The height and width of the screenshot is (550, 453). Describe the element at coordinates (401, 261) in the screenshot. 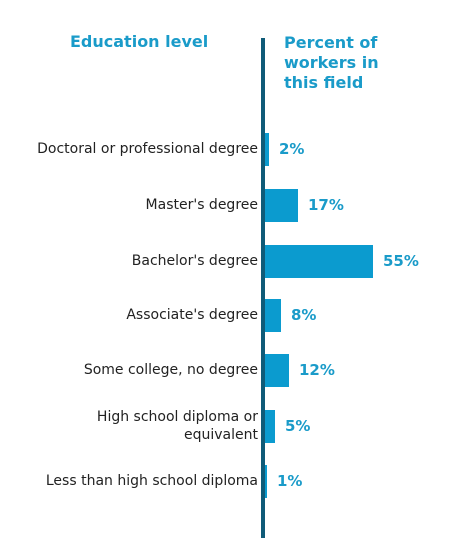

I see `value-label: 55%` at that location.